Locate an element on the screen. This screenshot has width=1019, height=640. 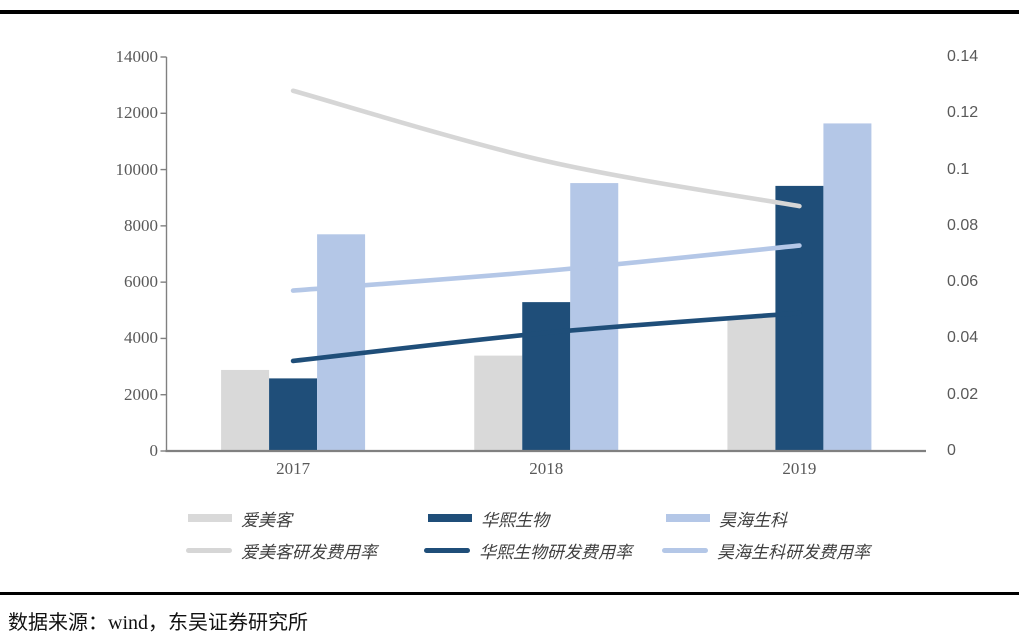
right-axis-tick-label: 0.14 is located at coordinates (963, 56).